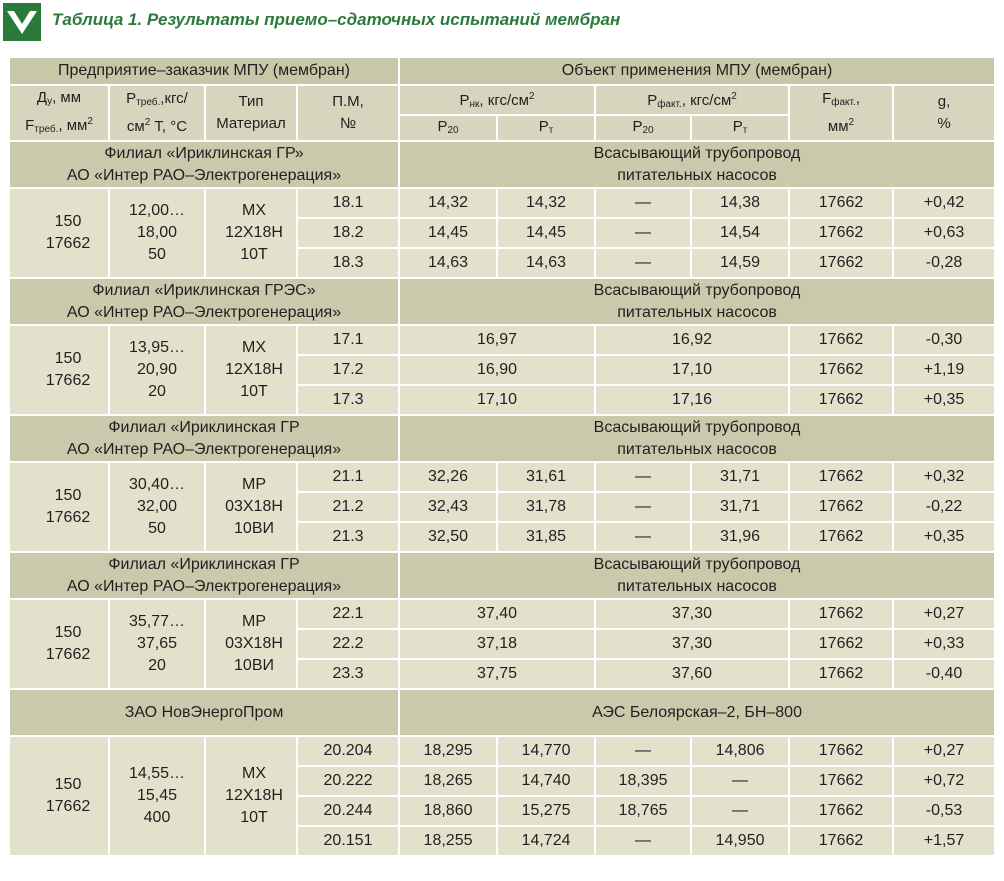 The image size is (1004, 881). Describe the element at coordinates (448, 477) in the screenshot. I see `p-nk-p20-value: 32,26` at that location.